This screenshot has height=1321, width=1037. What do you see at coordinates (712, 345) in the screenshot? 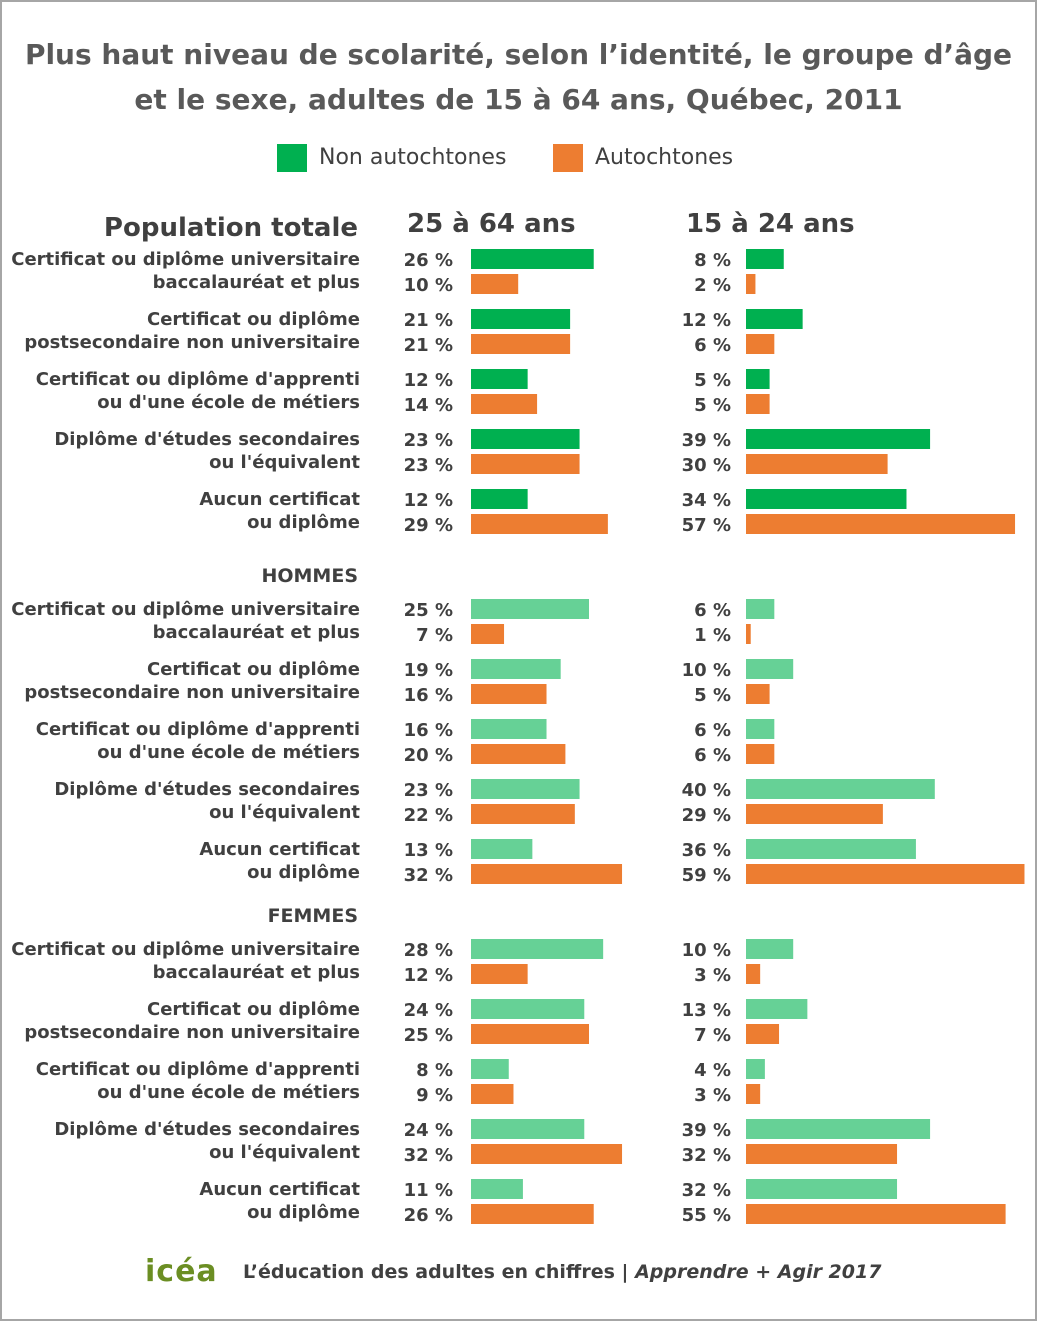
I see `value-label-15-24-autochtones: 6 %` at bounding box center [712, 345].